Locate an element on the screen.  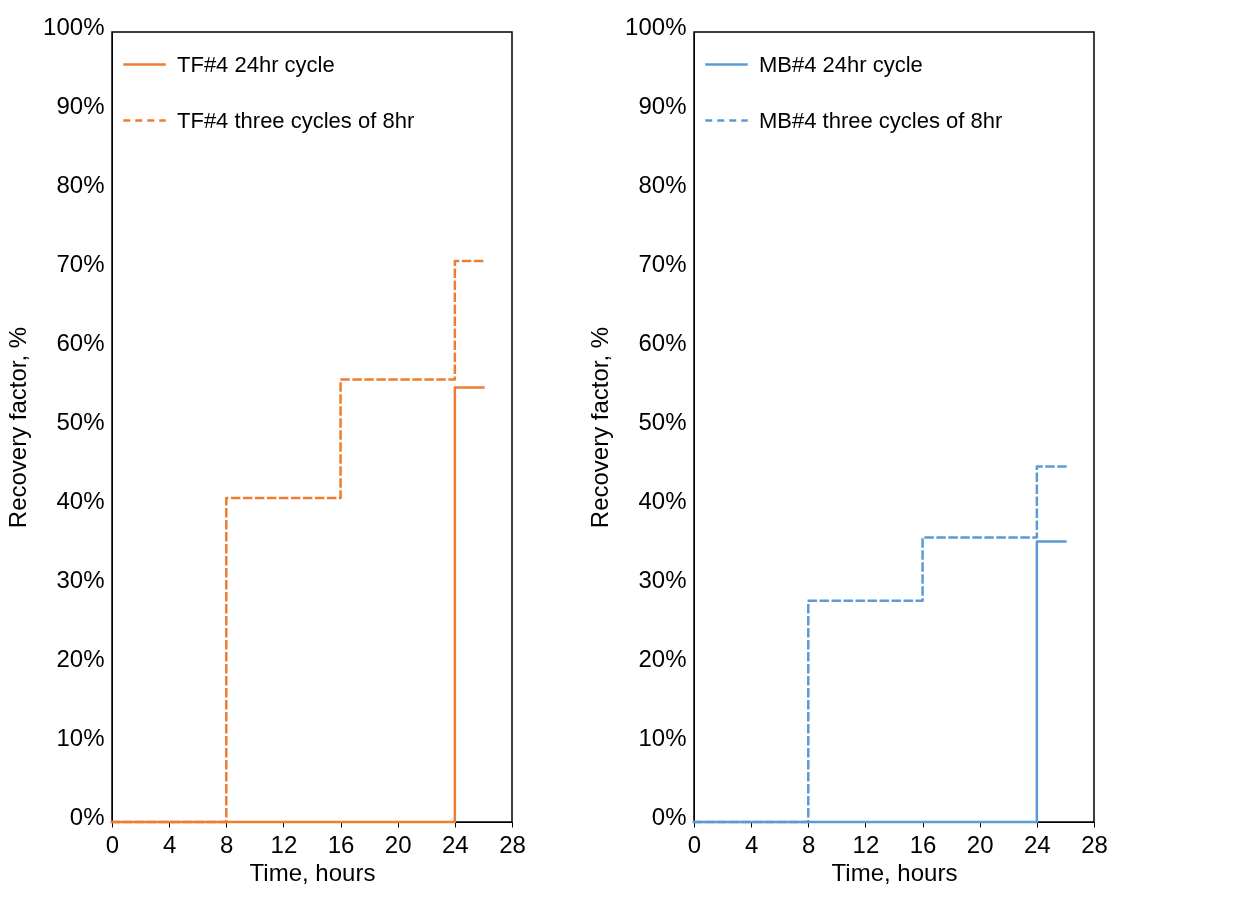
legend-label: MB#4 three cycles of 8hr is located at coordinates (881, 120).